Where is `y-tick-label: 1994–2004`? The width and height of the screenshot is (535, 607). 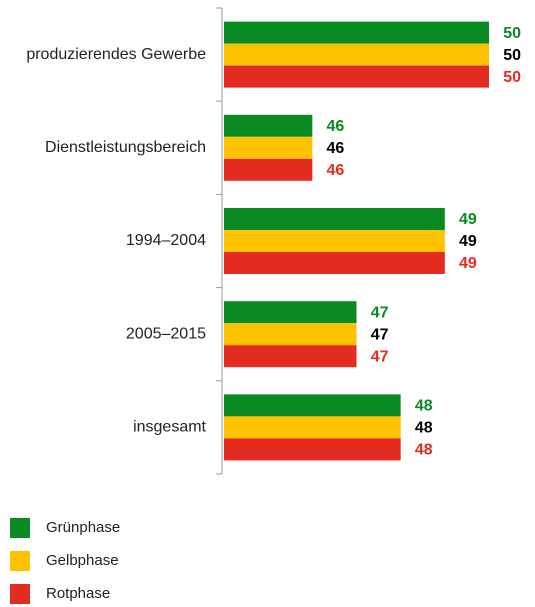 y-tick-label: 1994–2004 is located at coordinates (166, 240).